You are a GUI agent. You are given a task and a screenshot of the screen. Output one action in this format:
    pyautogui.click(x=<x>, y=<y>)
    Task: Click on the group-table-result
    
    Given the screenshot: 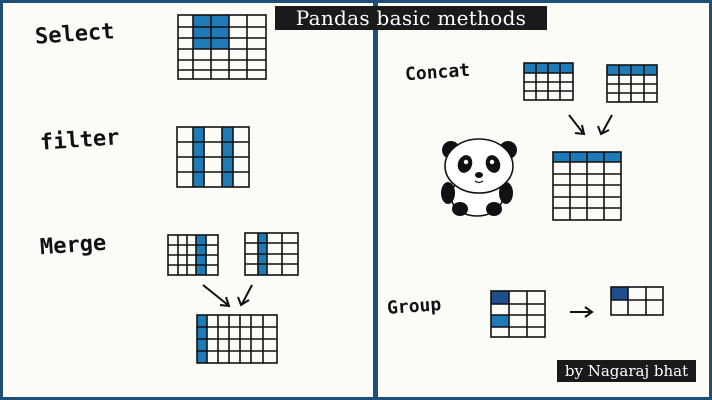 What is the action you would take?
    pyautogui.click(x=637, y=301)
    